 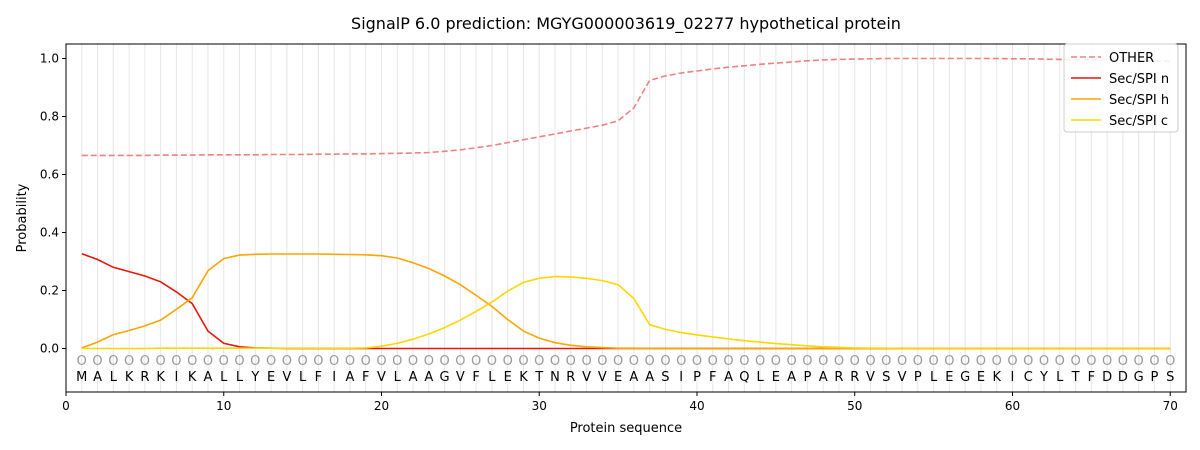 I want to click on x-tick-label: 50, so click(x=854, y=406).